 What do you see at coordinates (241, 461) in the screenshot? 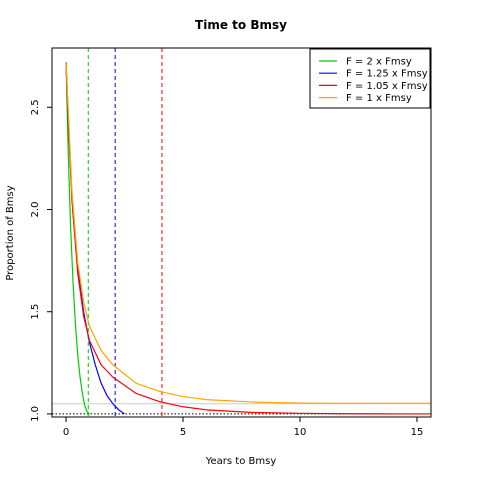
I see `x-axis-label: Years to Bmsy` at bounding box center [241, 461].